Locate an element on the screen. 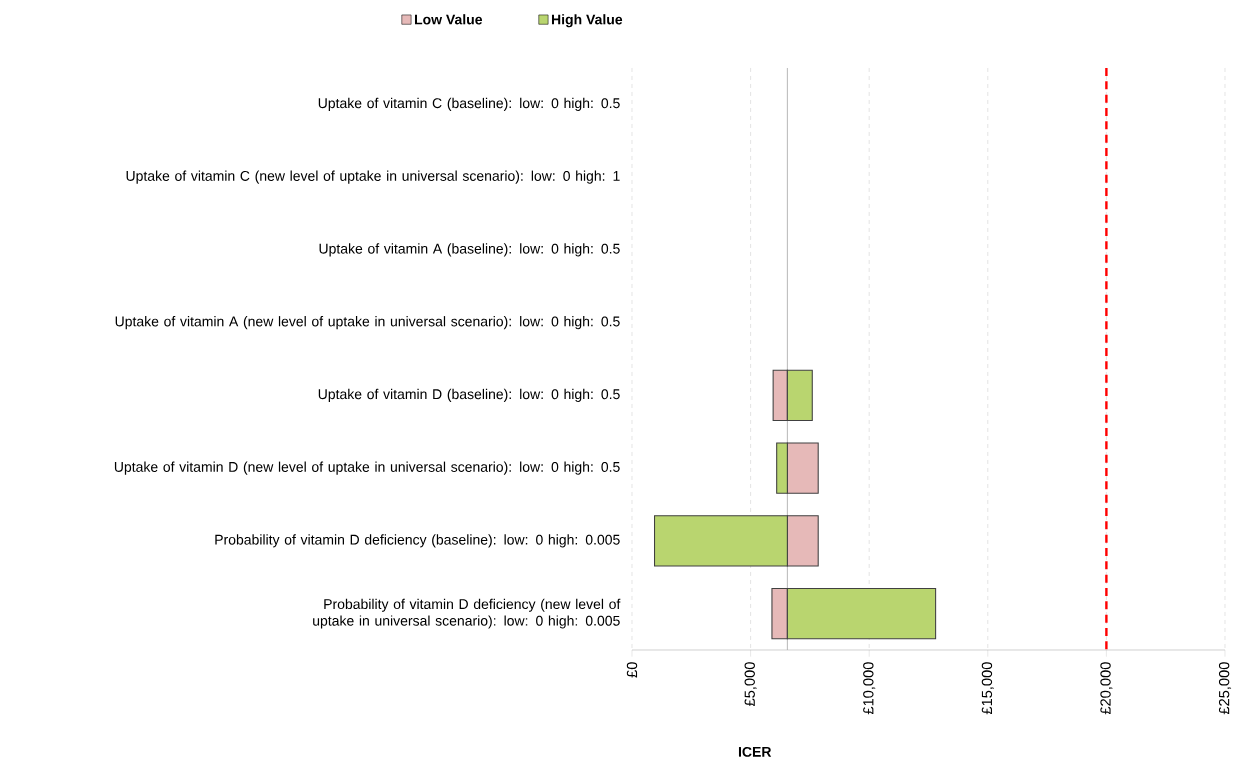  y-tick-label: Probability of vitamin D deficiency (new level of uptake in universal scenario): low: 0 high: 0.005 is located at coordinates (467, 613).